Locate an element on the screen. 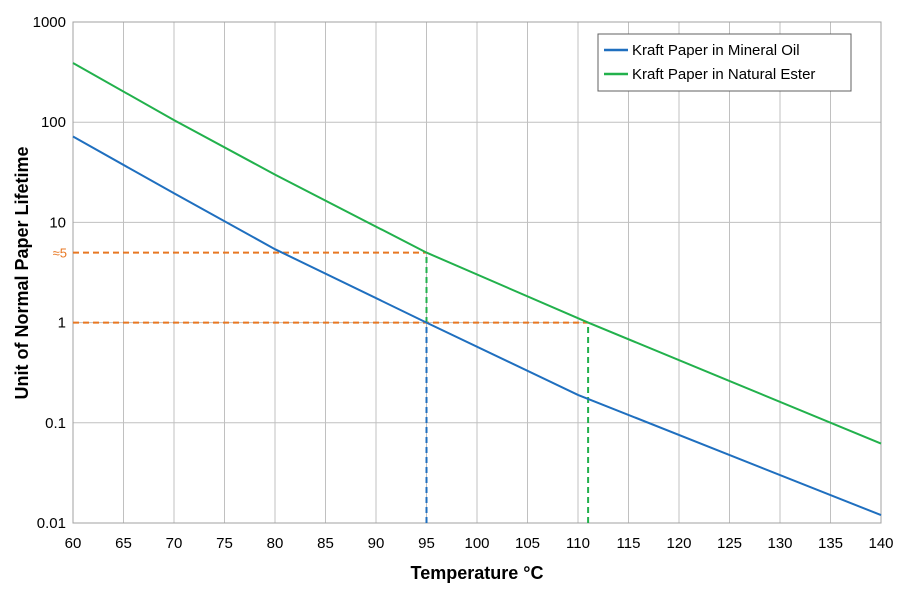 The height and width of the screenshot is (604, 921). x-tick-label: 60 is located at coordinates (73, 543).